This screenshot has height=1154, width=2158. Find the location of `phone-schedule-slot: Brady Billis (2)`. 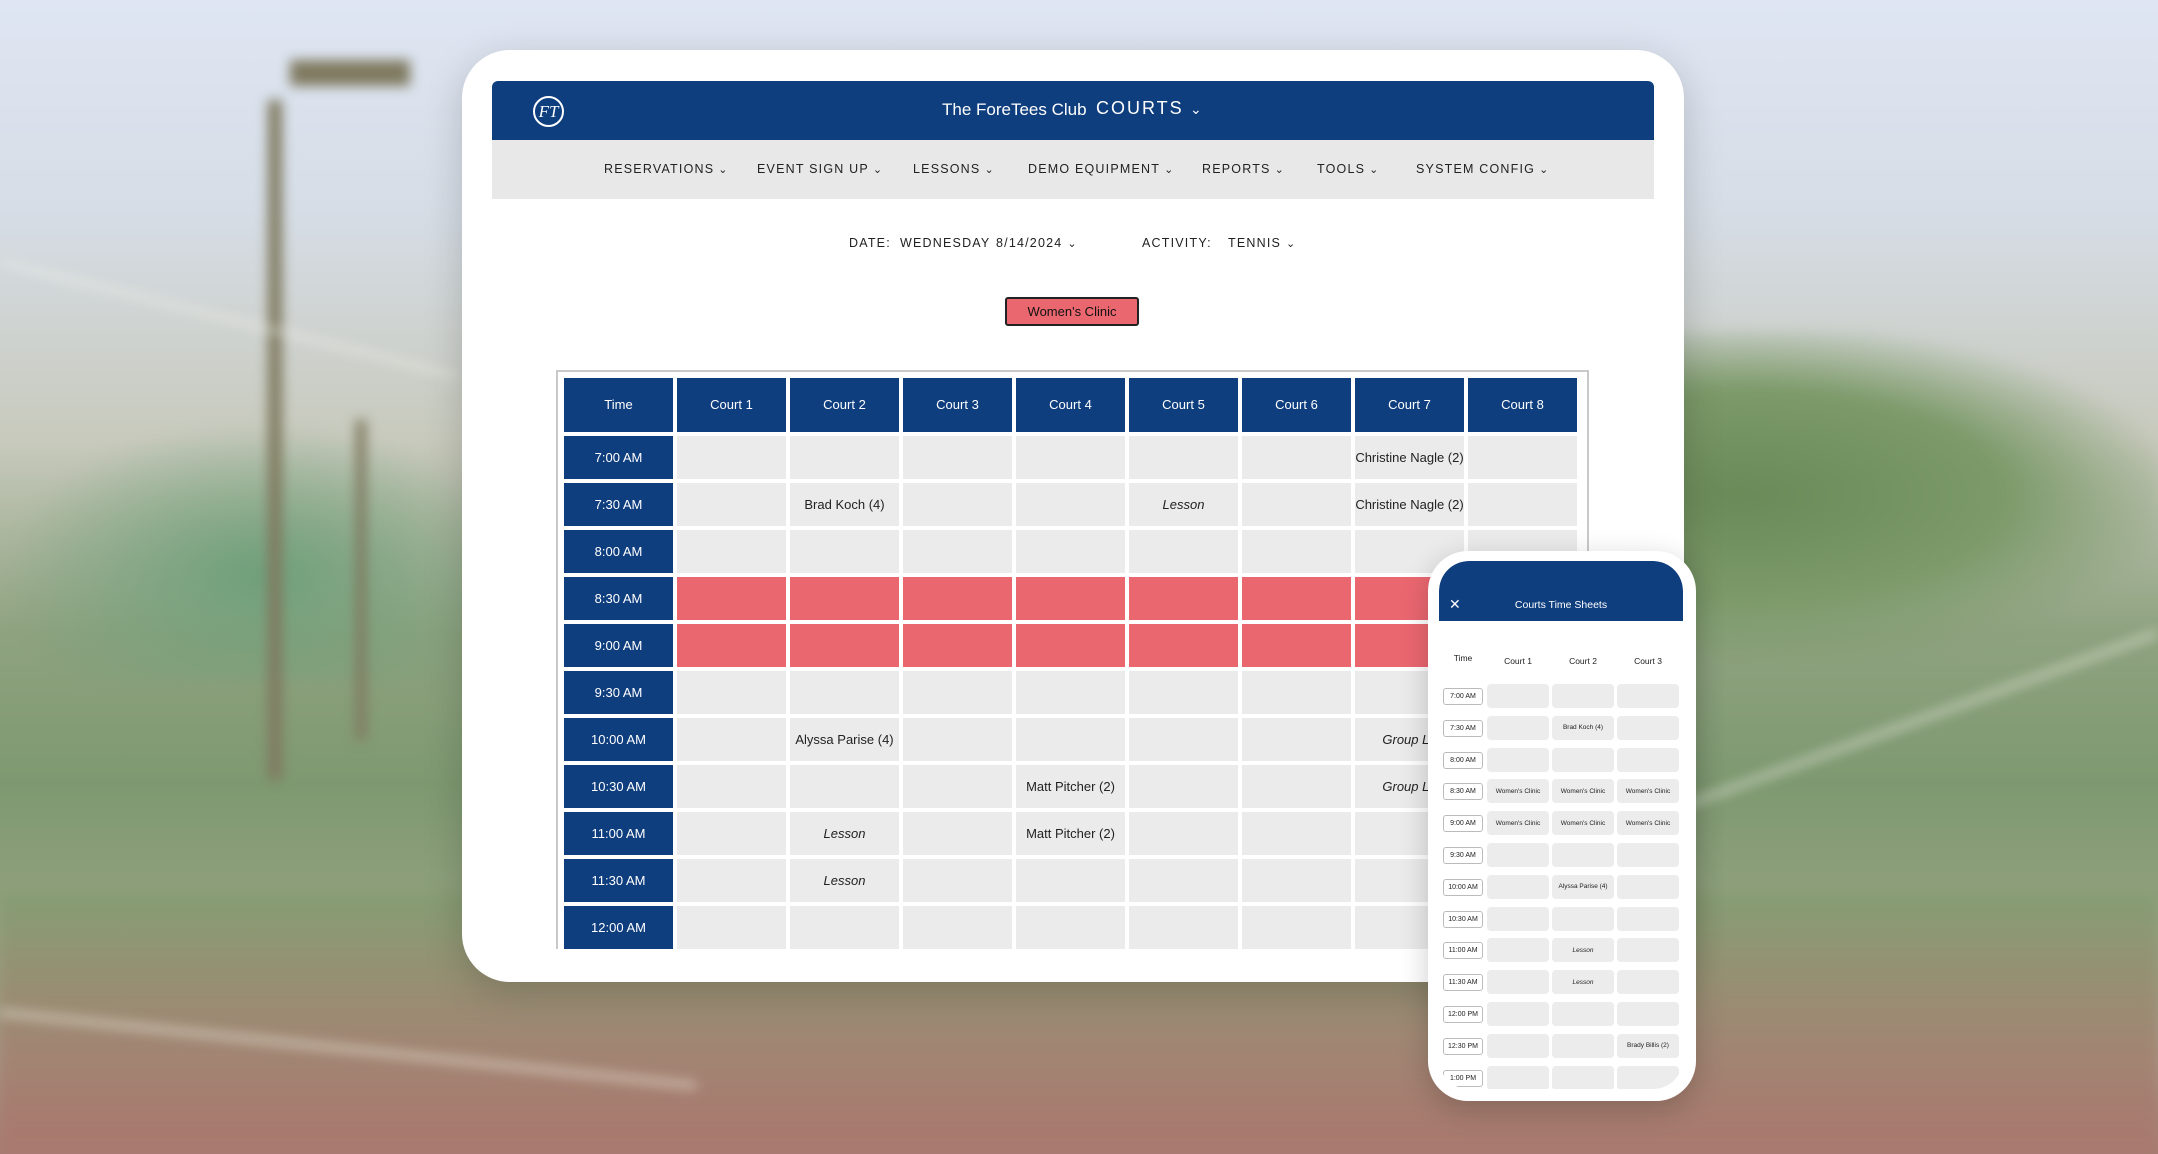

phone-schedule-slot: Brady Billis (2) is located at coordinates (1648, 1045).